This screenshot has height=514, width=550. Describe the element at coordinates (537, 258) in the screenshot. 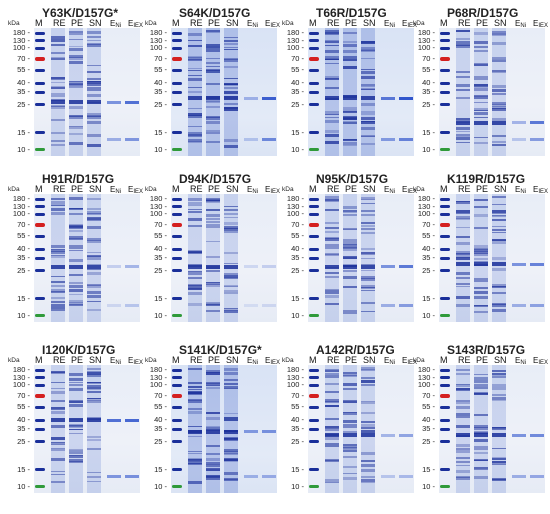

I see `purified-lane` at that location.